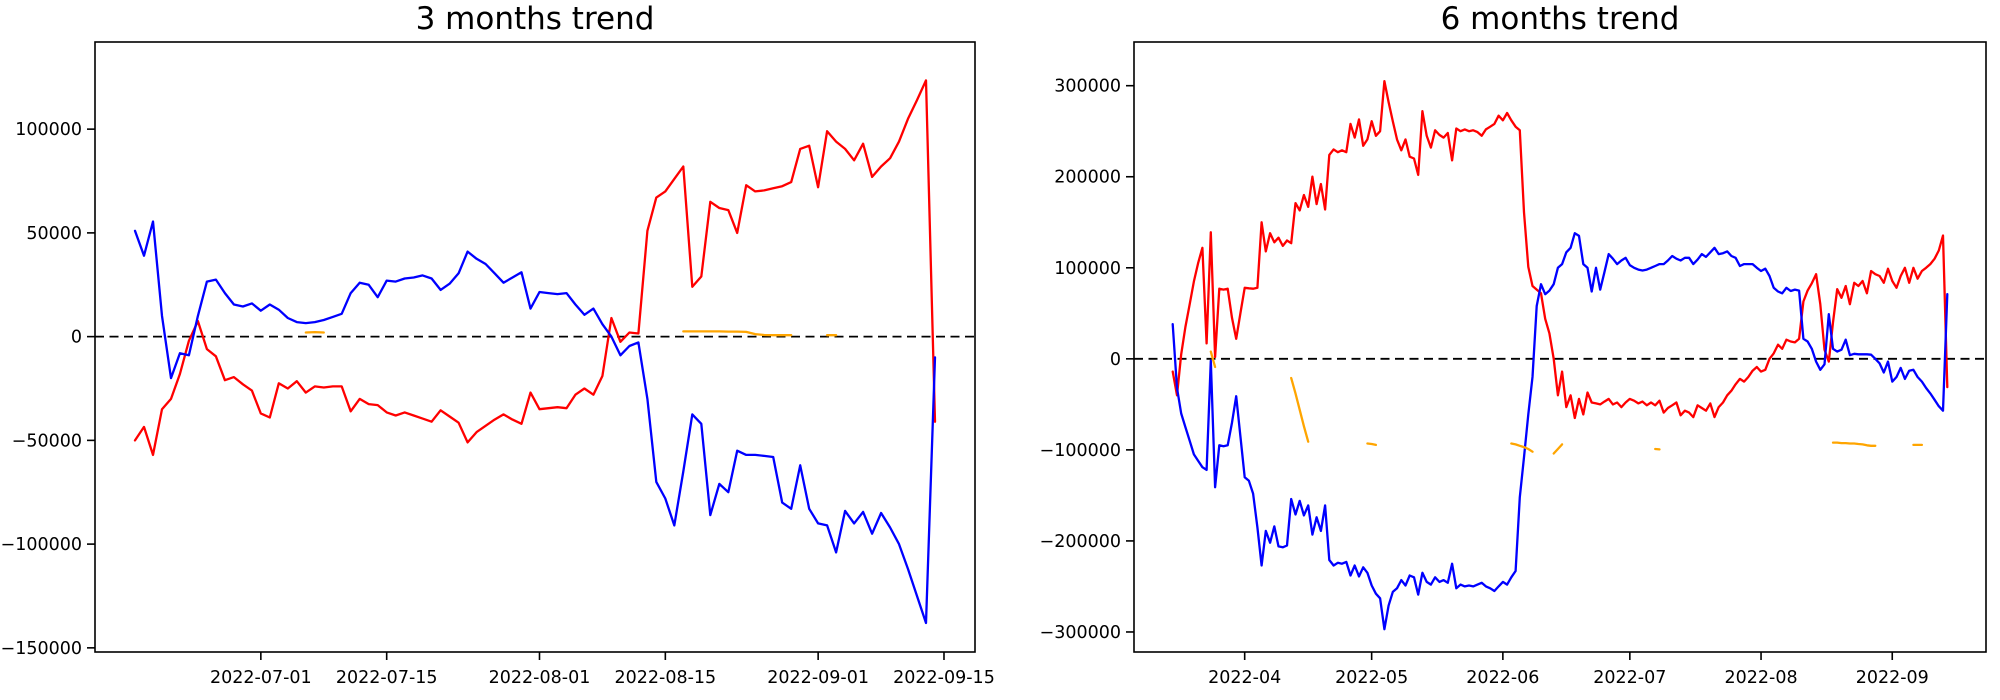 The image size is (2000, 700). Describe the element at coordinates (1560, 19) in the screenshot. I see `six-months-chart-title: 6 months trend` at that location.